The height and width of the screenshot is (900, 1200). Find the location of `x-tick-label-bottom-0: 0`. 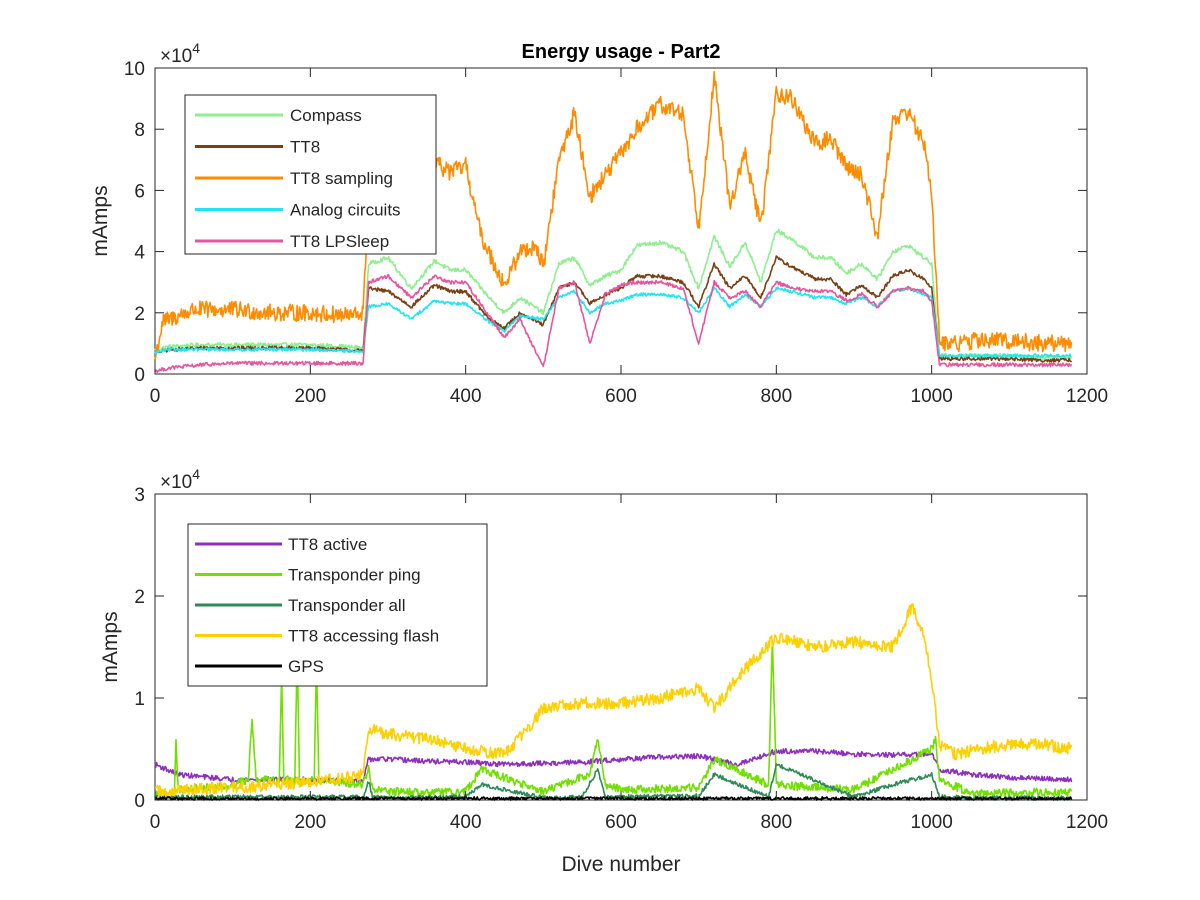

x-tick-label-bottom-0: 0 is located at coordinates (155, 822).